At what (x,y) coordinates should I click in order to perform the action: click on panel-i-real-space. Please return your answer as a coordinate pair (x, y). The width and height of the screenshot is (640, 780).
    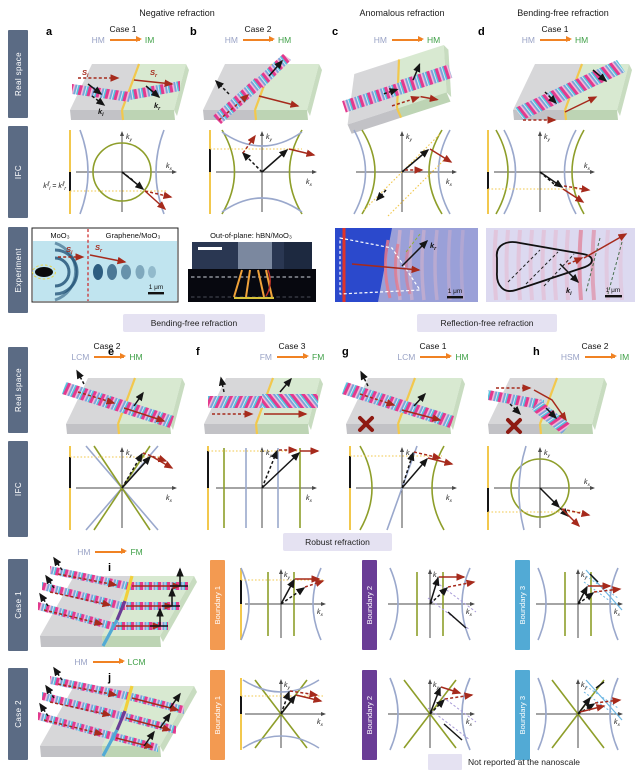
    Looking at the image, I should click on (117, 601).